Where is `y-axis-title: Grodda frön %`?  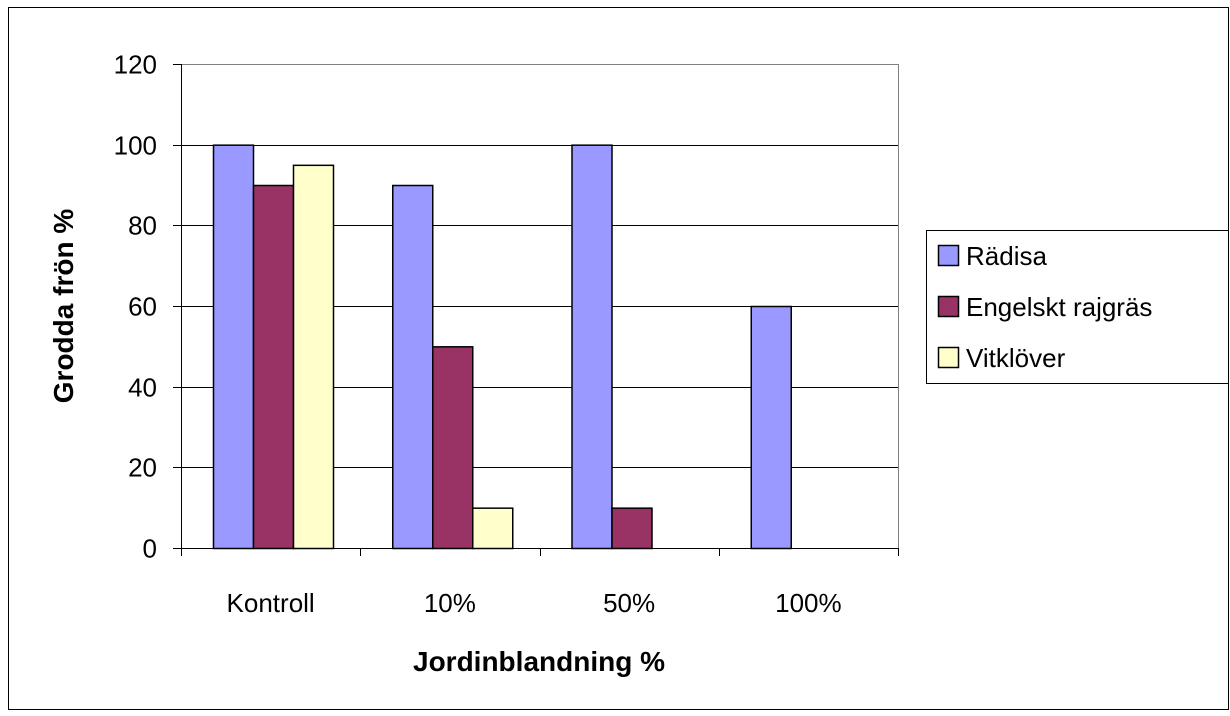 y-axis-title: Grodda frön % is located at coordinates (63, 306).